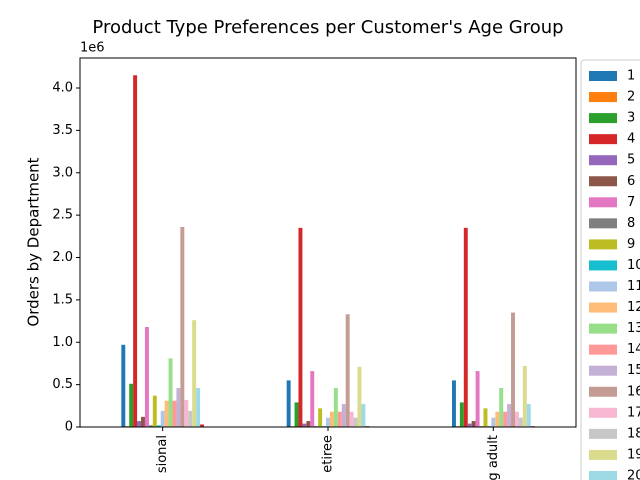 The width and height of the screenshot is (640, 480). Describe the element at coordinates (631, 181) in the screenshot. I see `legend-label: 6` at that location.